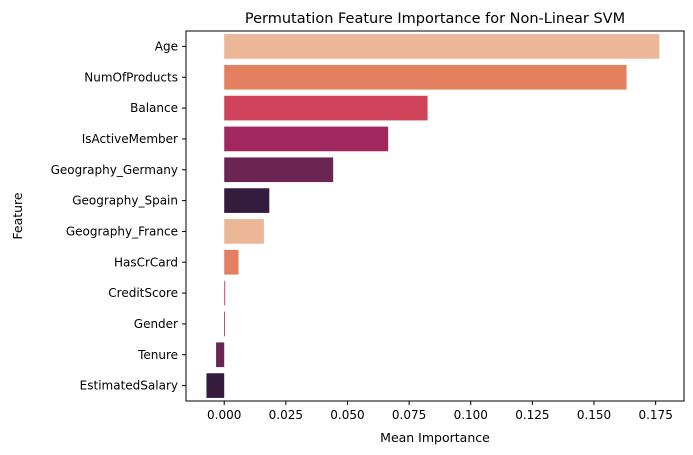 The width and height of the screenshot is (693, 455). Describe the element at coordinates (143, 293) in the screenshot. I see `y-tick-label: CreditScore` at that location.